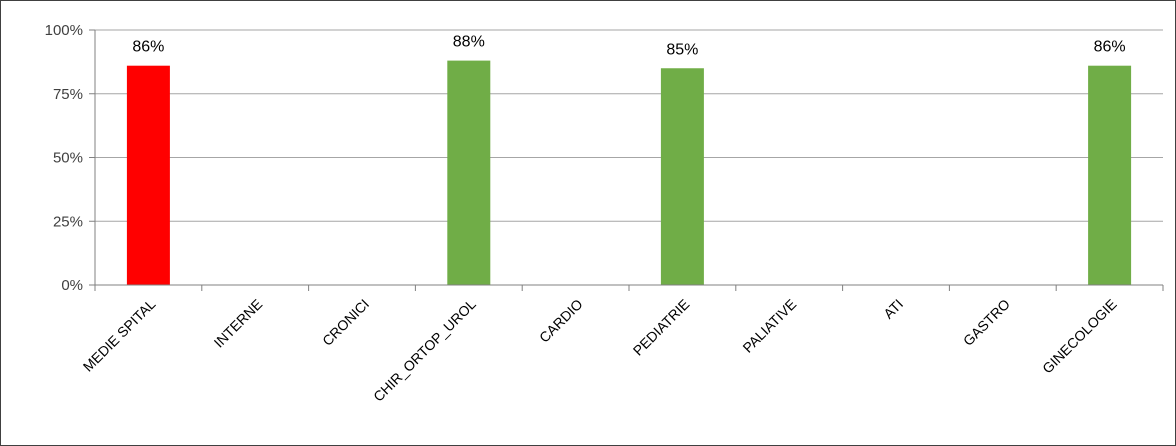  Describe the element at coordinates (72, 285) in the screenshot. I see `y-tick-label: 0%` at that location.